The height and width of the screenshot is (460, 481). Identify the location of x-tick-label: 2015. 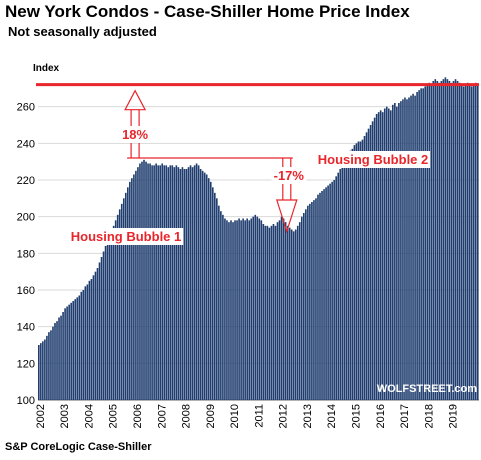
(356, 416).